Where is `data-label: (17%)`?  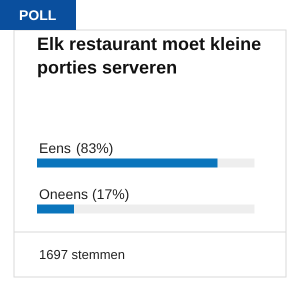 data-label: (17%) is located at coordinates (111, 194).